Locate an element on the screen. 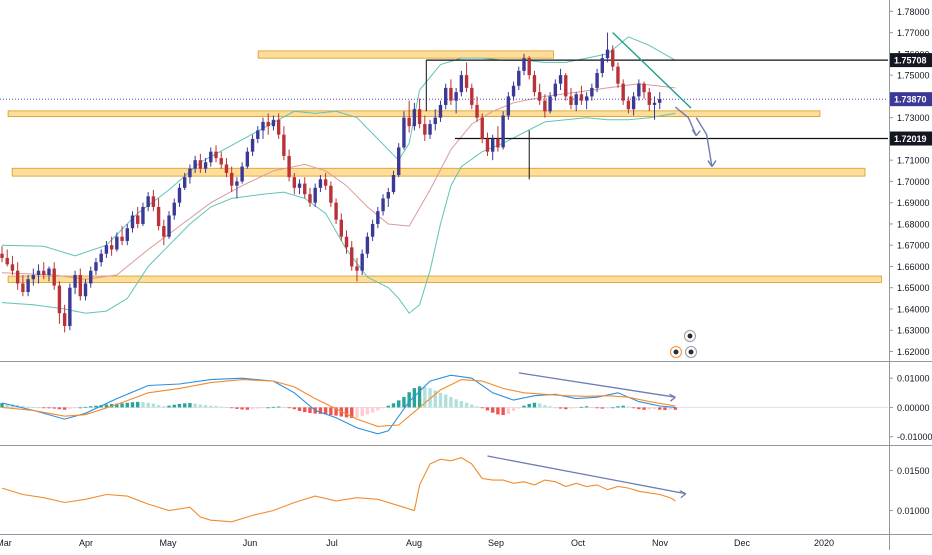 The image size is (932, 555). volatility-pane is located at coordinates (344, 489).